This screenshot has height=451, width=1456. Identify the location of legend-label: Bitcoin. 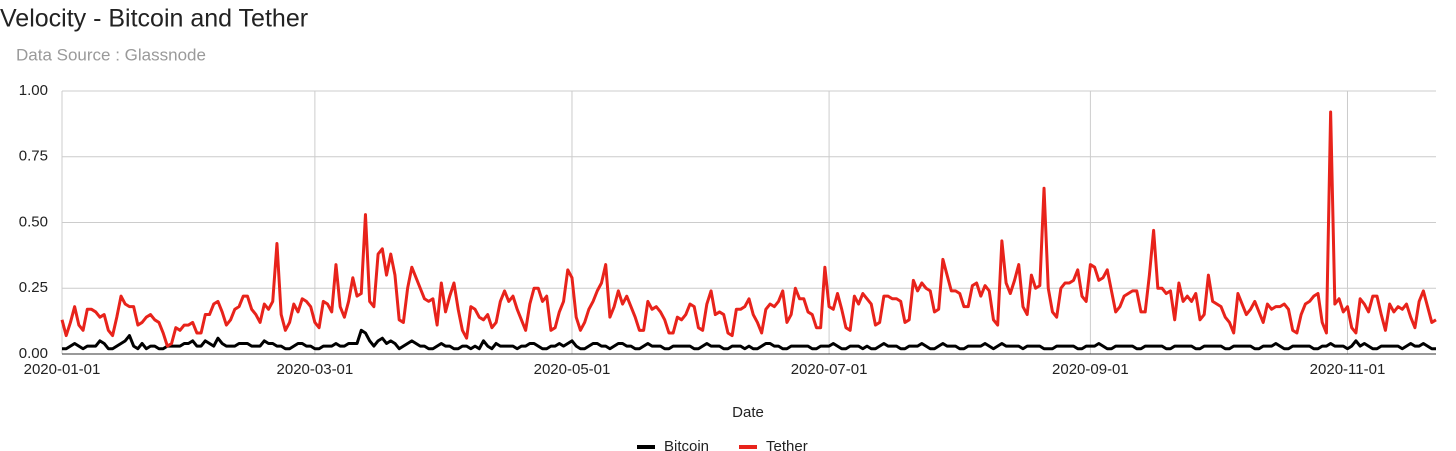
(686, 444).